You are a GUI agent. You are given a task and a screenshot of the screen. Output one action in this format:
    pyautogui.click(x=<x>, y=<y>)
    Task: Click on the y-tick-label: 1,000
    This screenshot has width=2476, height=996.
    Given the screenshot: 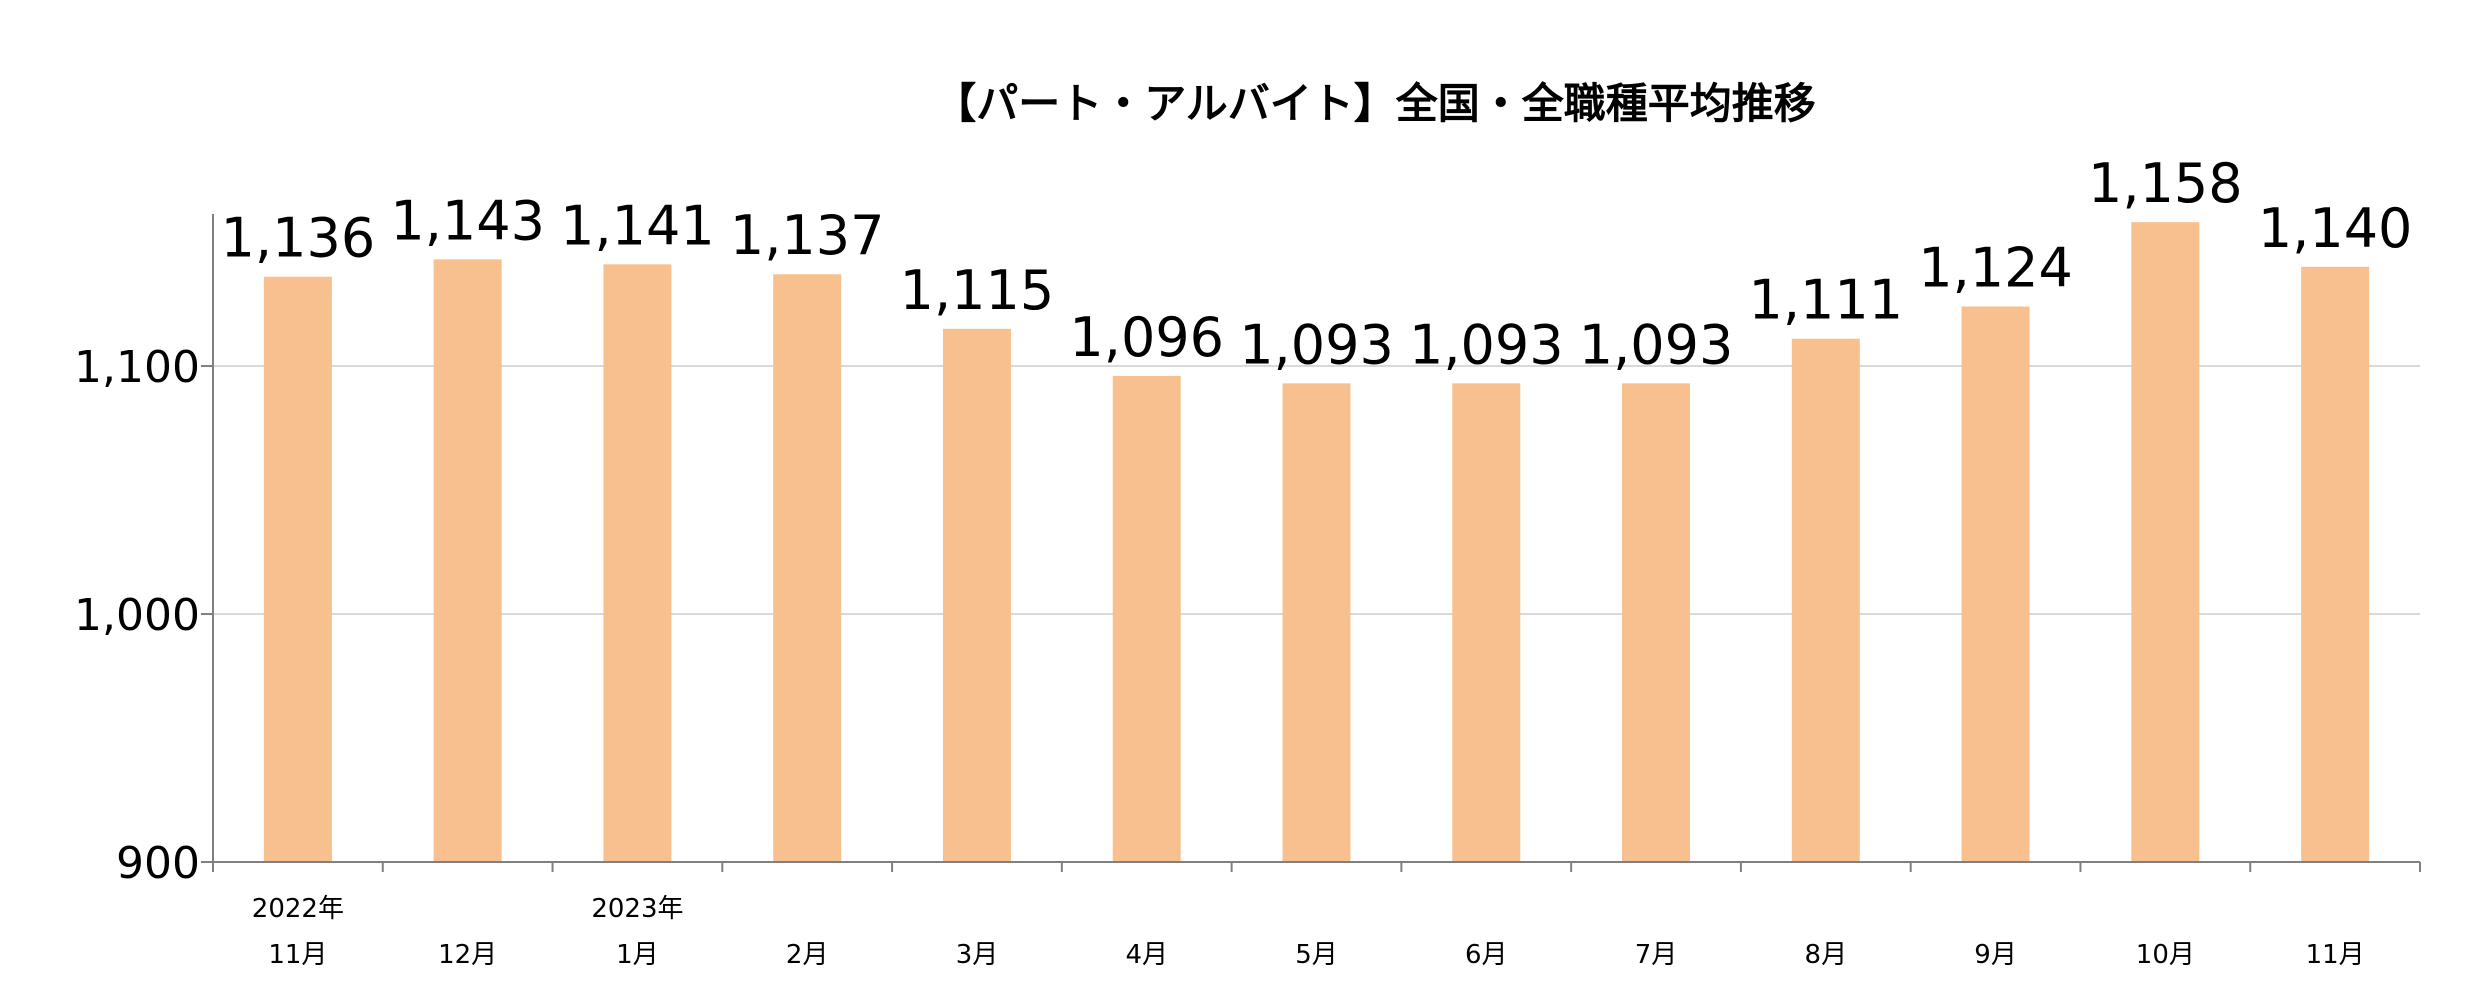 What is the action you would take?
    pyautogui.click(x=137, y=615)
    